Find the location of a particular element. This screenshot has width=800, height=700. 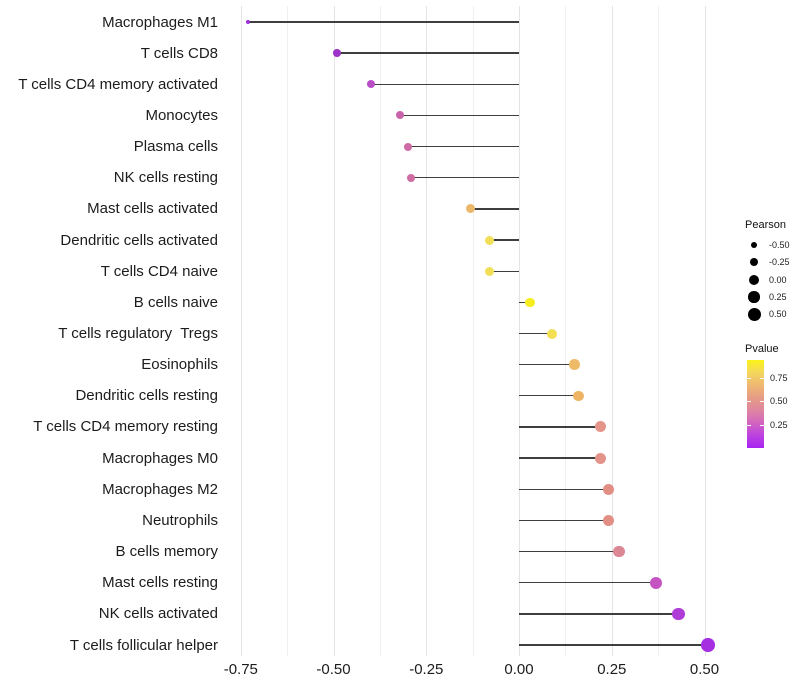

x-axis-tick-label: 0.50 is located at coordinates (704, 669).